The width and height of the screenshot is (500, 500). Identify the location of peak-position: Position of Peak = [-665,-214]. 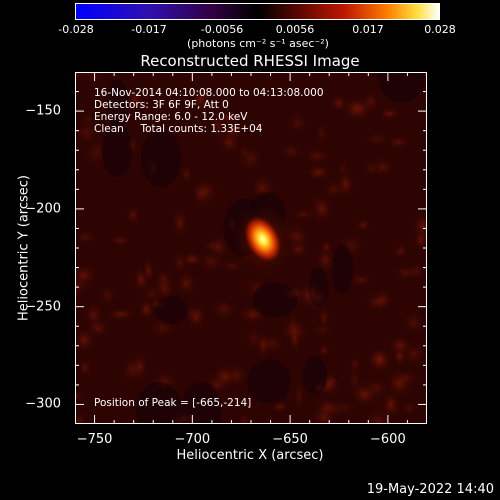
(173, 403).